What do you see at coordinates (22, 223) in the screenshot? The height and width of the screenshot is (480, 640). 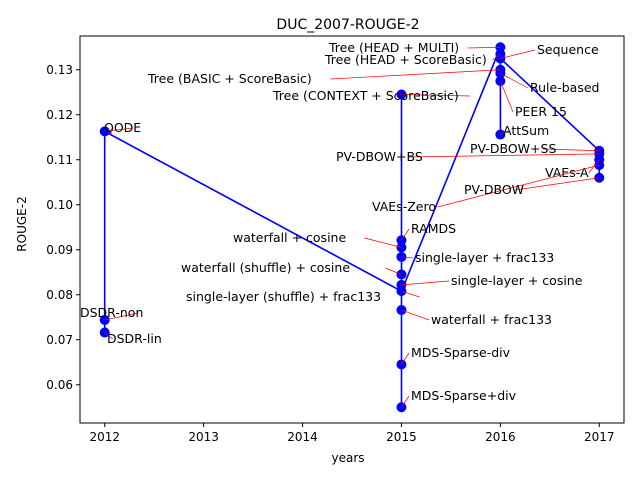 I see `y-axis-label: ROUGE-2` at bounding box center [22, 223].